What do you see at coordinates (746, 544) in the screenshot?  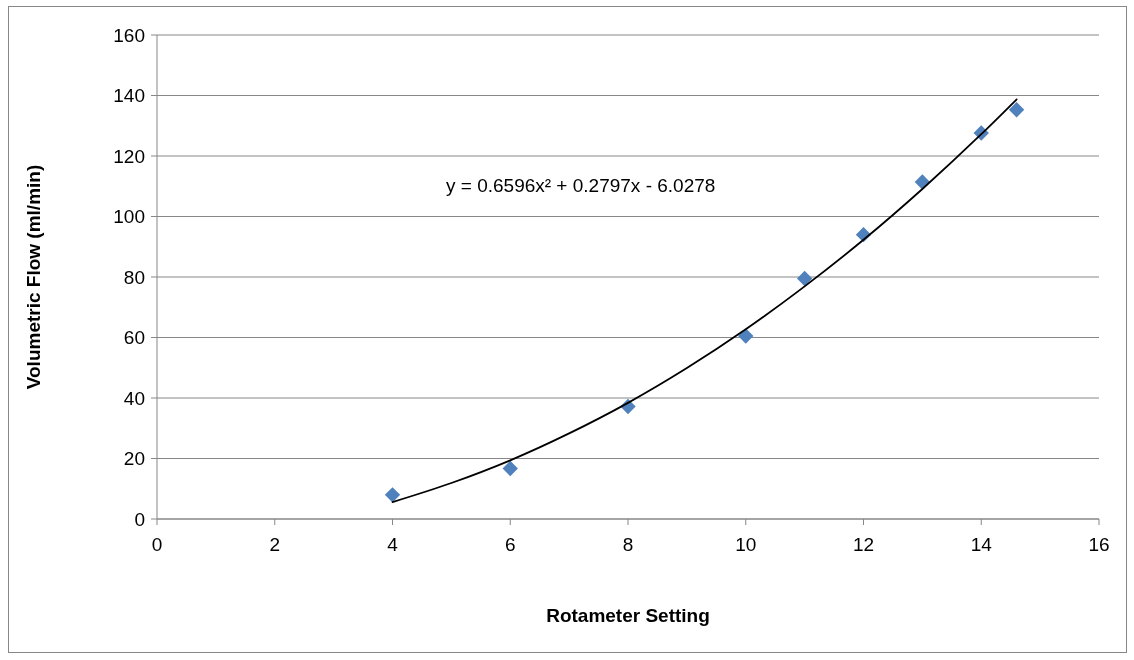 I see `x-tick-label: 10` at bounding box center [746, 544].